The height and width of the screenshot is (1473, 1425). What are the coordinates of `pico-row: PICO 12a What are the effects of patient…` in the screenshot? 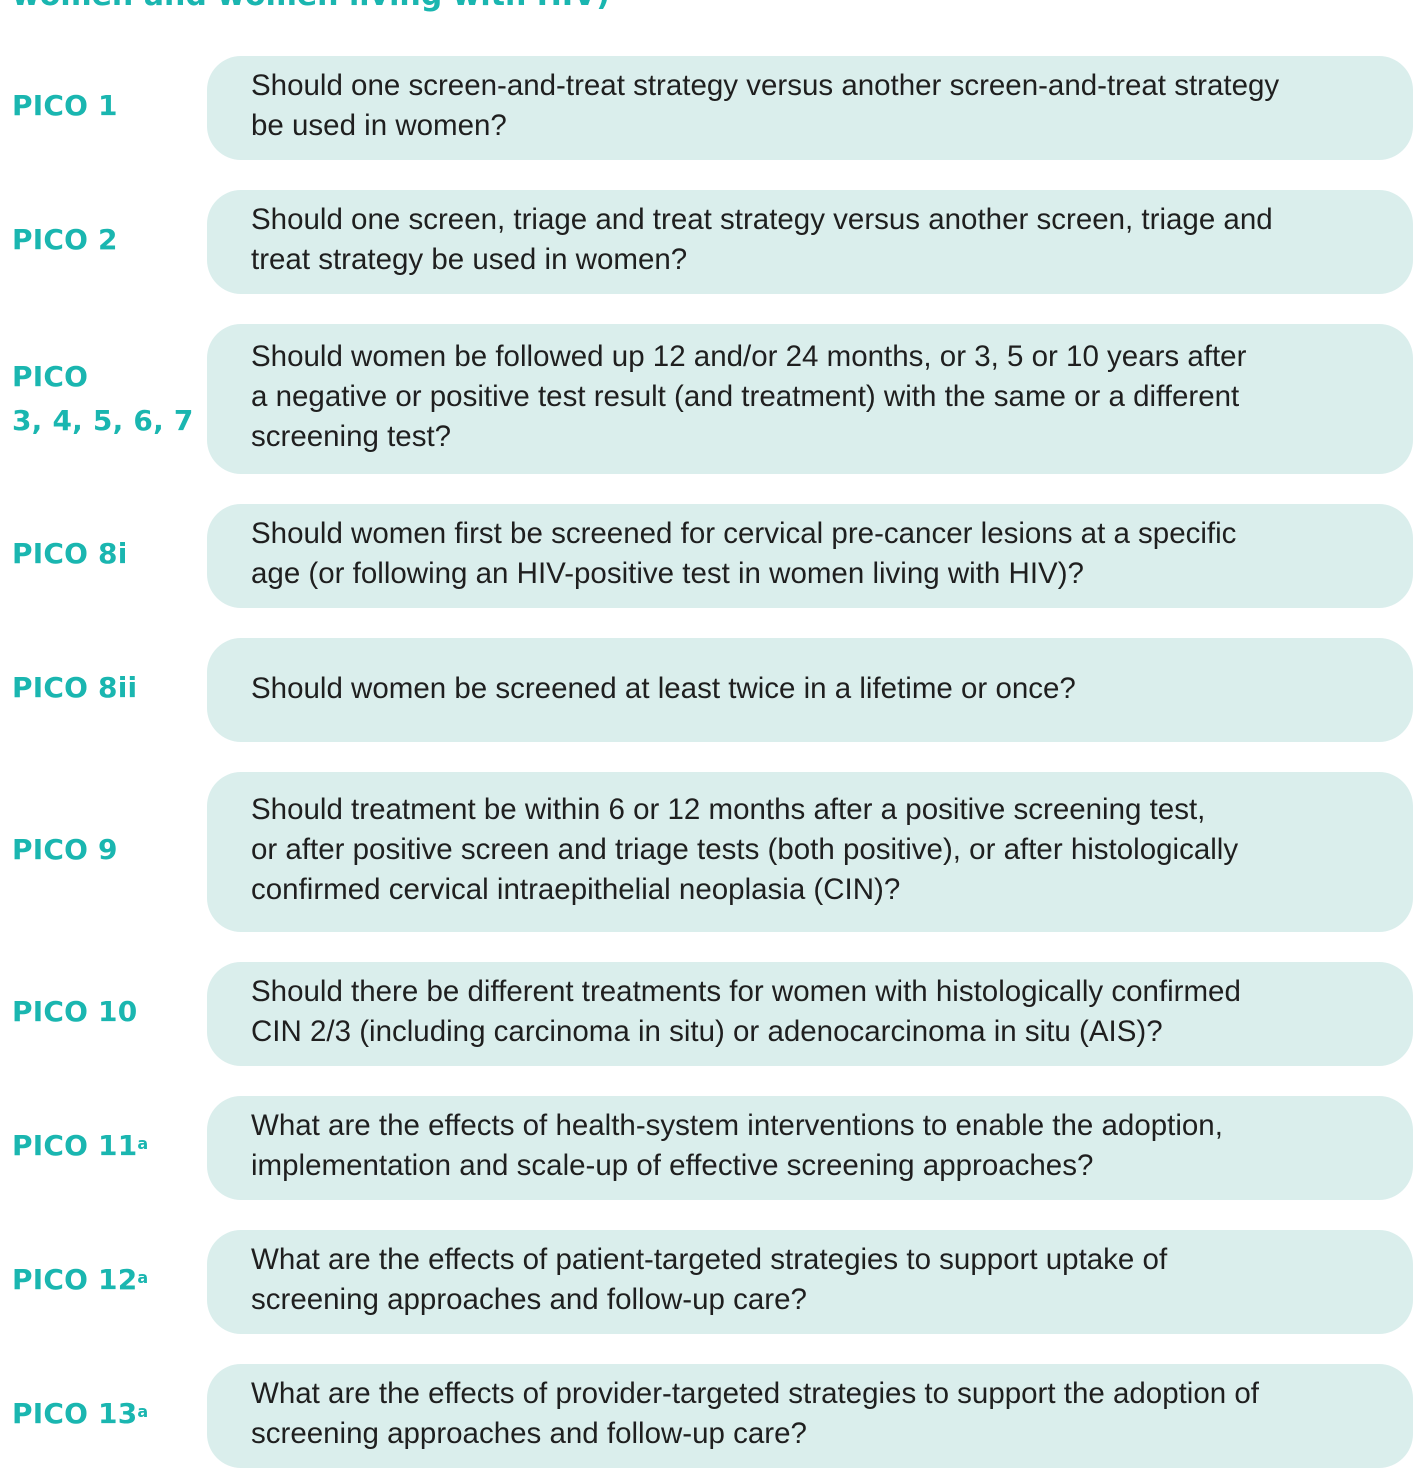 It's located at (712, 1282).